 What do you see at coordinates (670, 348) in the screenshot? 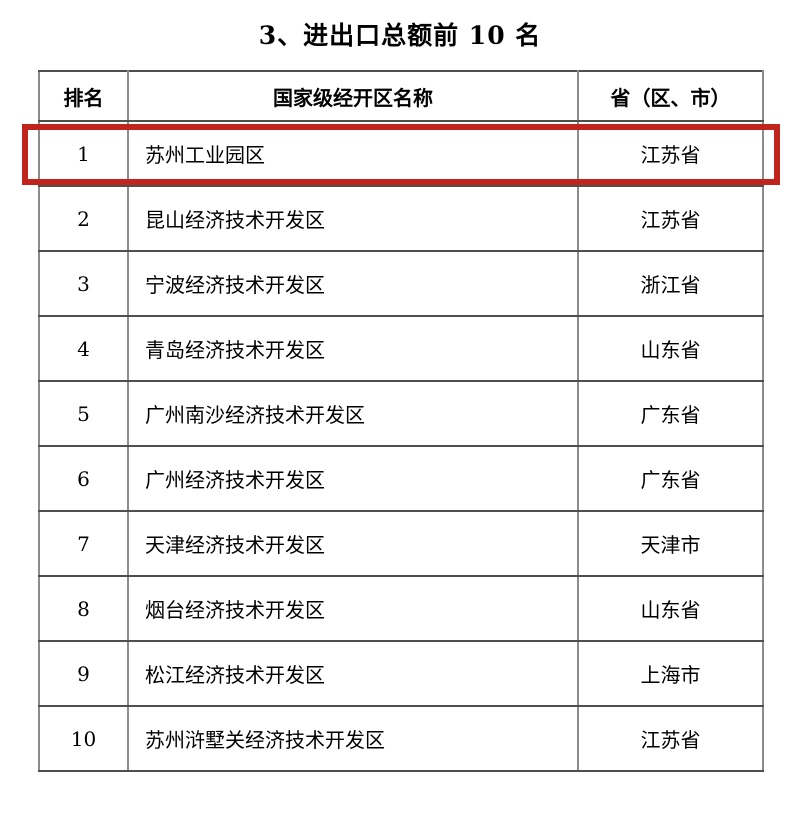
I see `row-4-province: 山东省` at bounding box center [670, 348].